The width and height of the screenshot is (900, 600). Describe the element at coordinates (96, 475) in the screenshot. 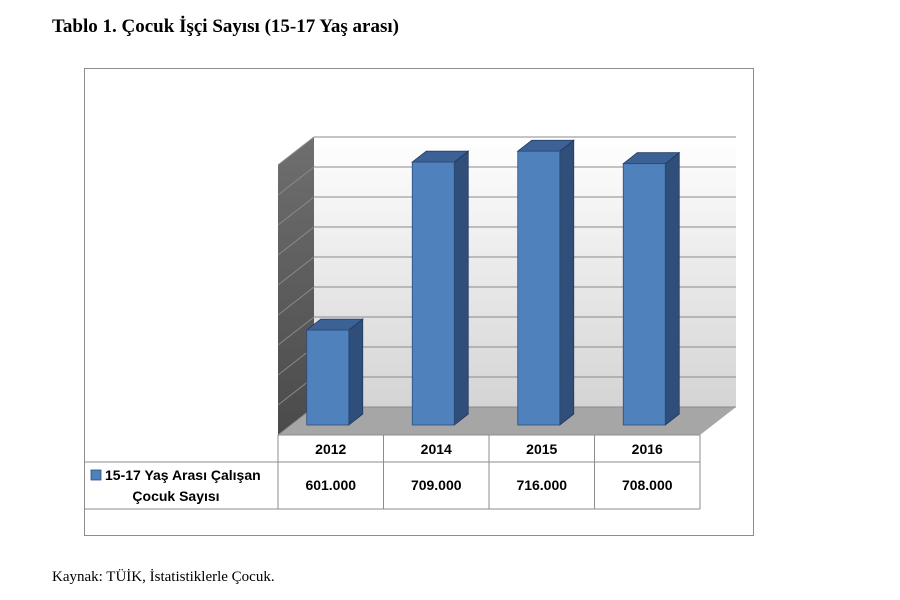

I see `legend-key` at that location.